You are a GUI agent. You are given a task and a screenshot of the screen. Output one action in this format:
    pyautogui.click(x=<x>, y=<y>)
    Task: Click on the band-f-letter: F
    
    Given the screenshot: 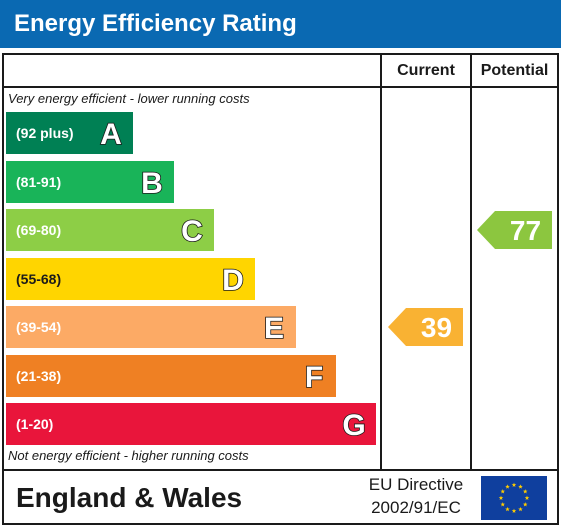 What is the action you would take?
    pyautogui.click(x=314, y=376)
    